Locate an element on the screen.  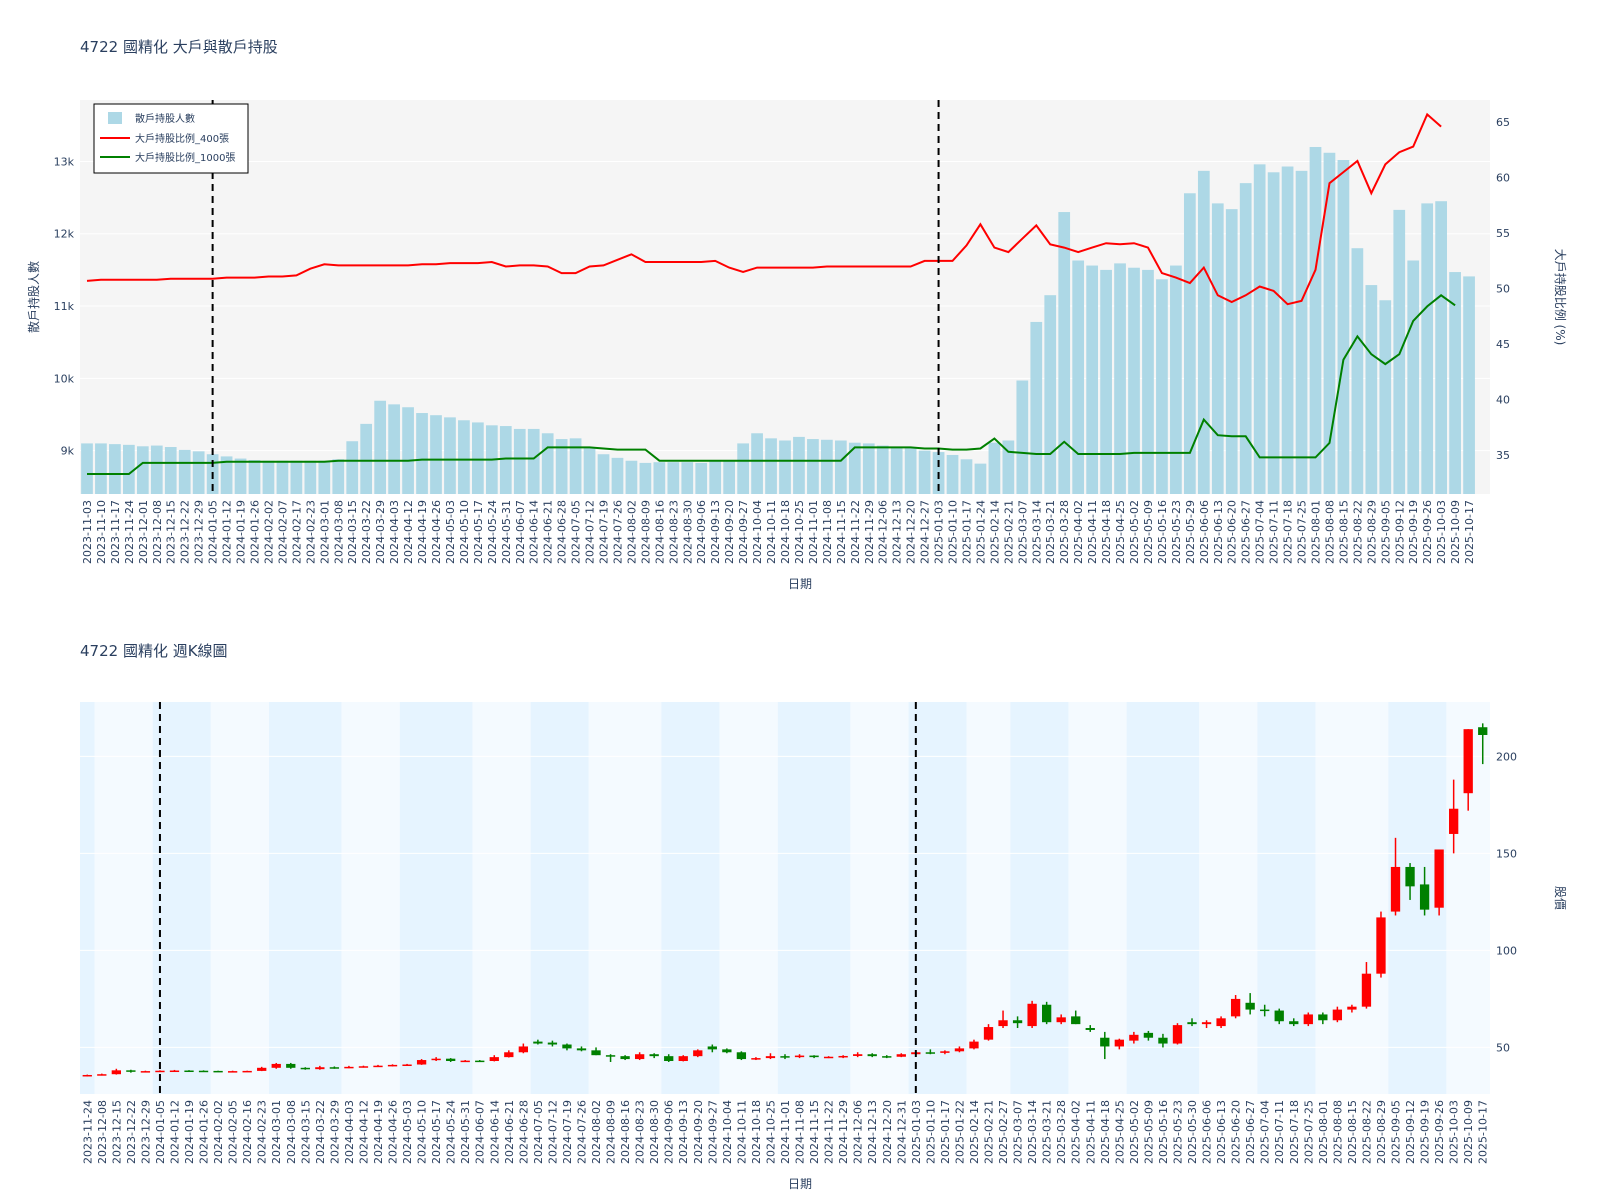
y-right-axis-label: 大戶持股比例 (%) is located at coordinates (1560, 297).